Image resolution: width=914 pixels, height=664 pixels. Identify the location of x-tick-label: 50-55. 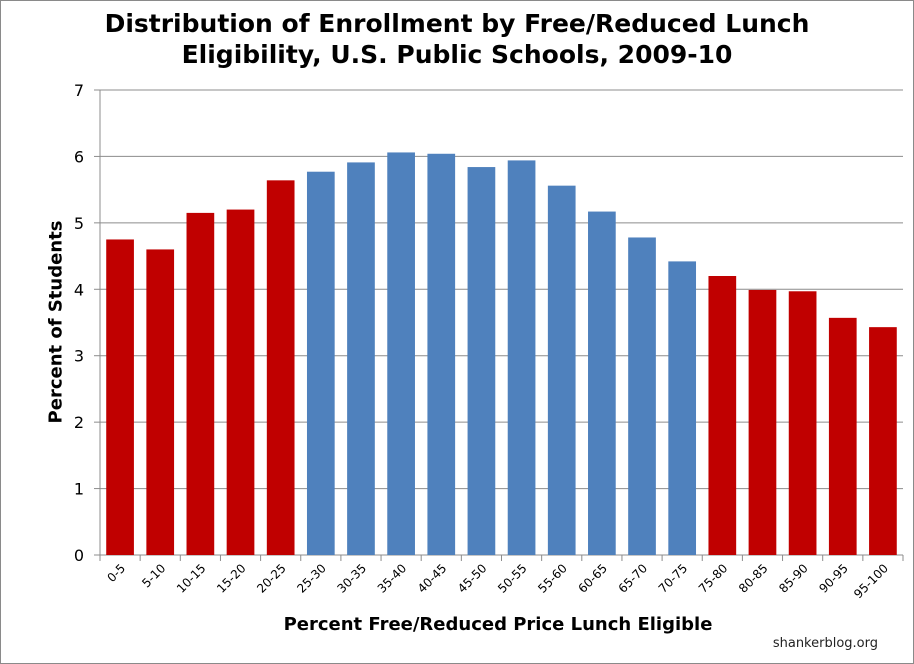
(512, 578).